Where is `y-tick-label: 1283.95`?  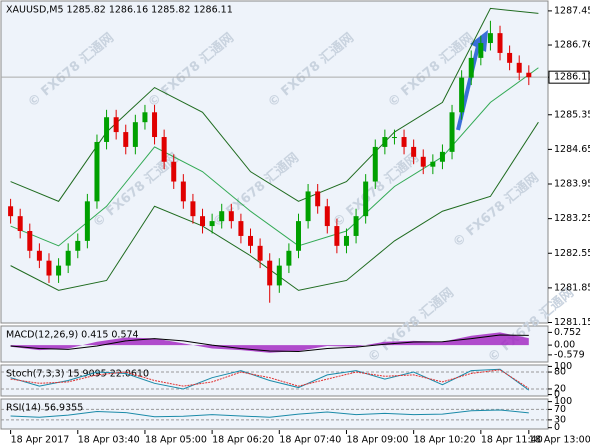
y-tick-label: 1283.95 is located at coordinates (572, 184).